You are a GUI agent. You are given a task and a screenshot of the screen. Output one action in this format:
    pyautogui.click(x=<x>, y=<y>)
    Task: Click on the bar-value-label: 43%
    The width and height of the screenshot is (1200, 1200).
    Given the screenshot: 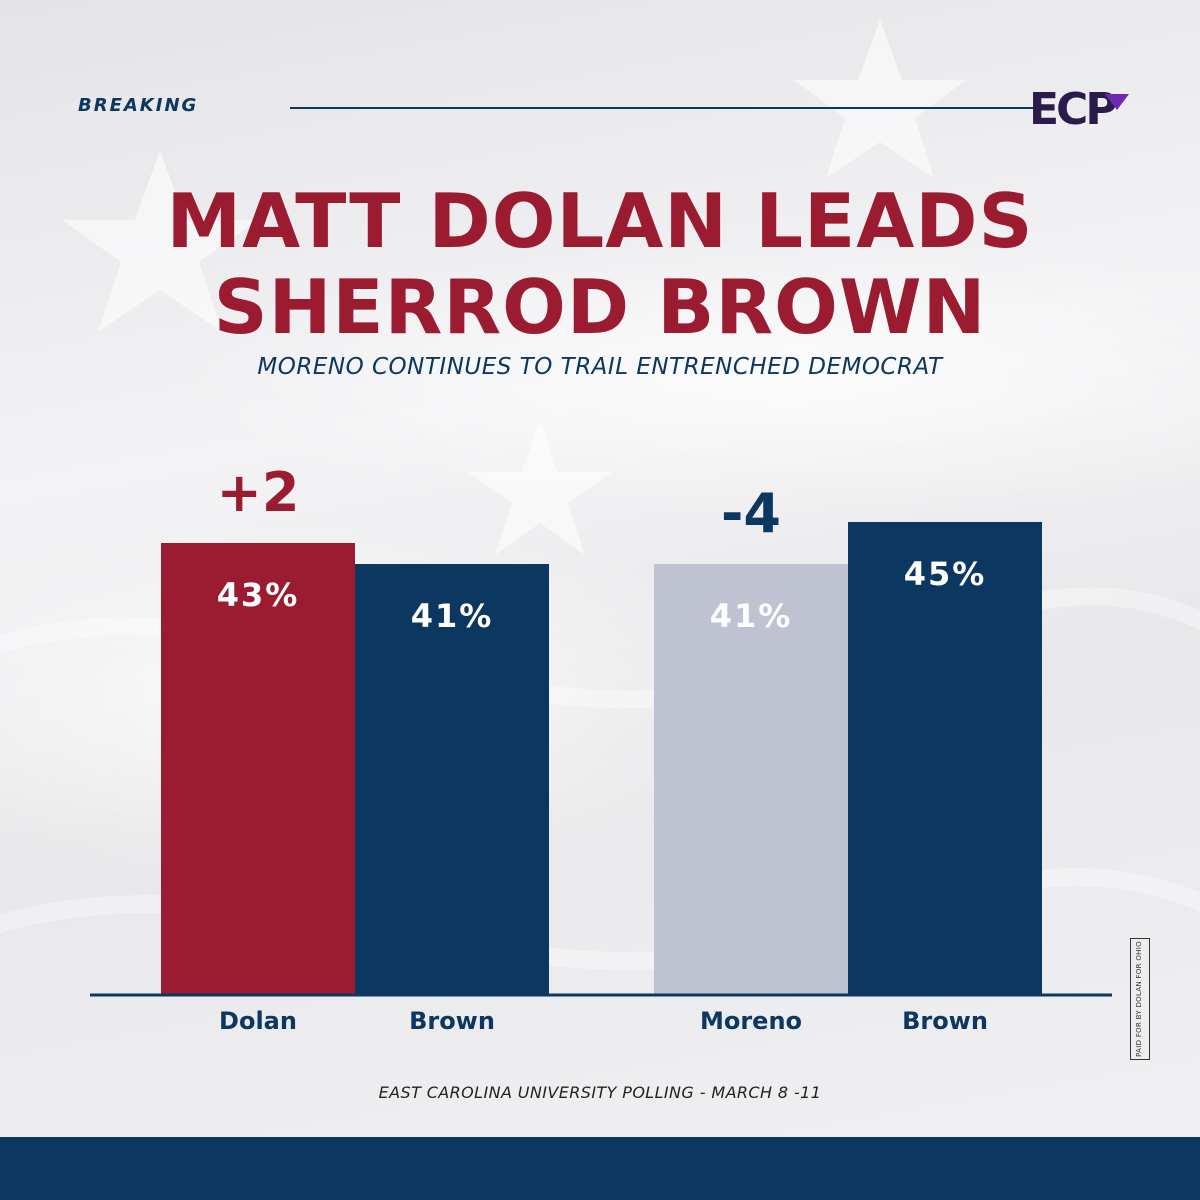 What is the action you would take?
    pyautogui.click(x=258, y=595)
    